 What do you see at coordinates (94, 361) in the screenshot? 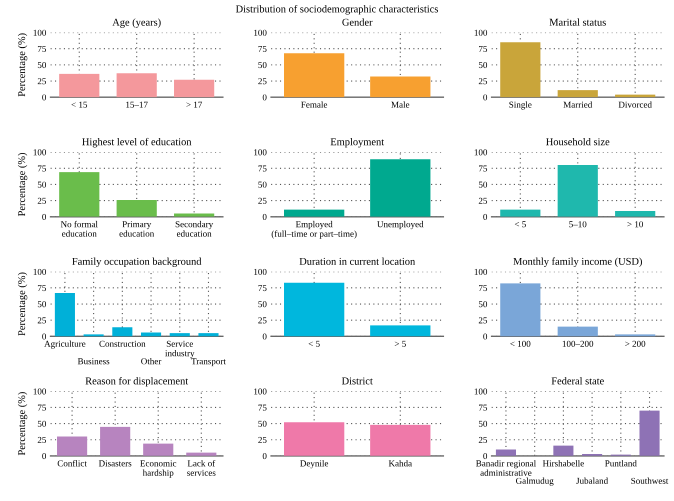
I see `x-tick-label: Business` at bounding box center [94, 361].